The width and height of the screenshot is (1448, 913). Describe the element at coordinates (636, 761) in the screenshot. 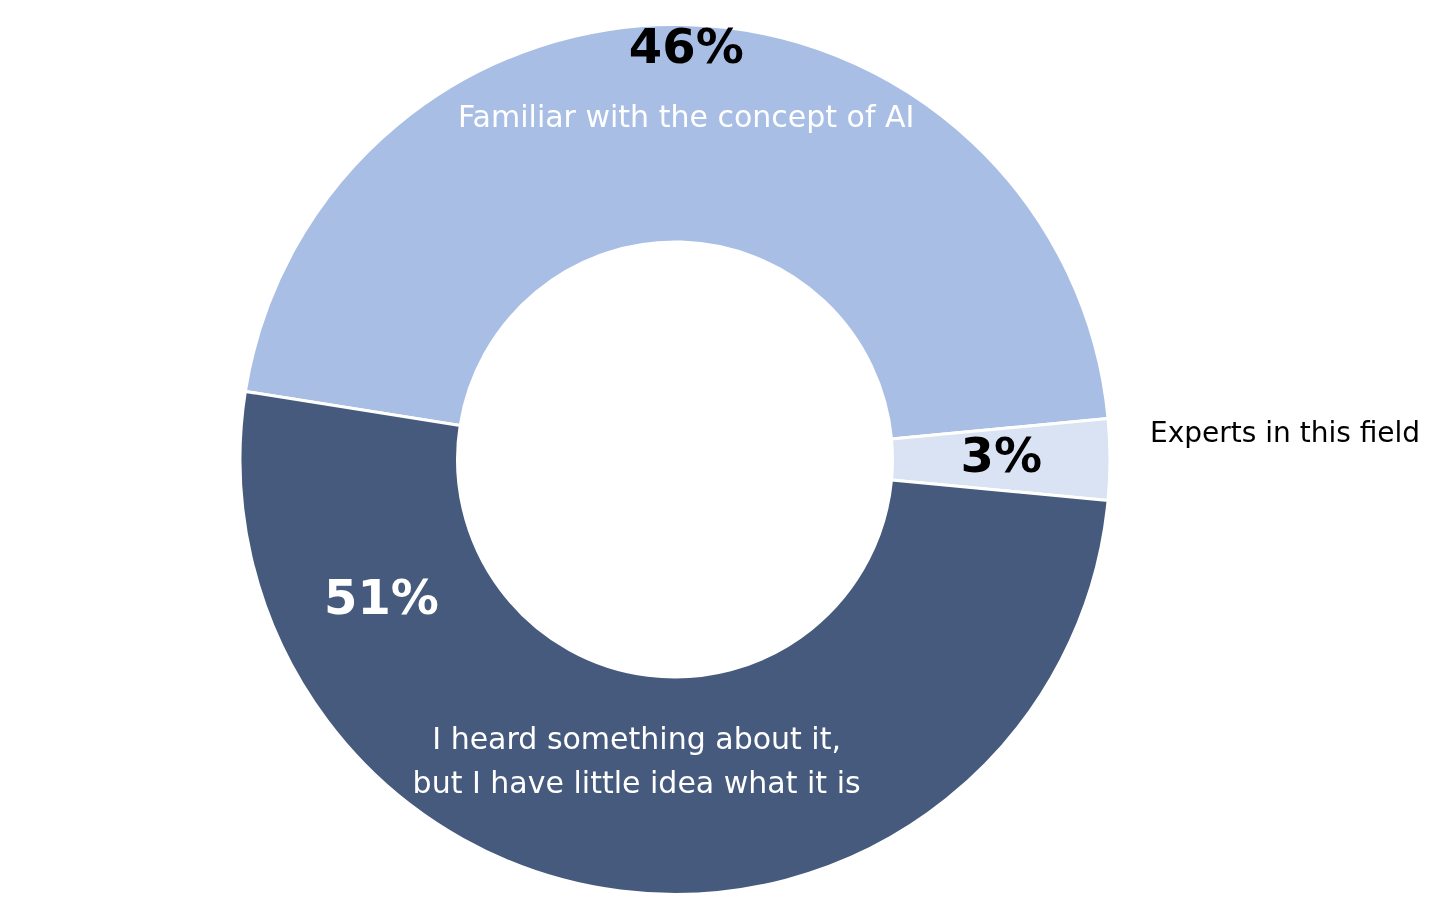

I see `slice-label: I heard something about it, but I have little idea what it is` at that location.